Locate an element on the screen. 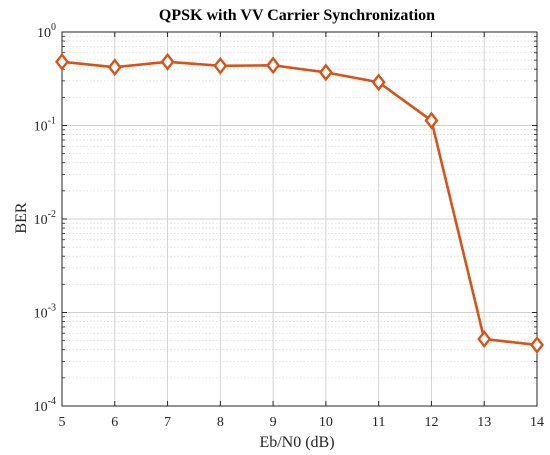 This screenshot has height=455, width=550. x-tick-labels: 5 6 7 8 9 10 11 12 13 14 is located at coordinates (302, 422).